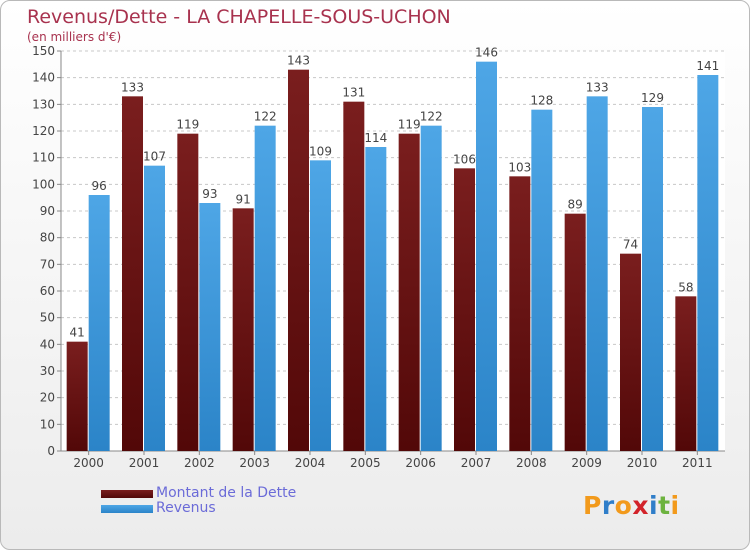 The image size is (750, 550). What do you see at coordinates (127, 494) in the screenshot?
I see `legend-swatch-dette` at bounding box center [127, 494].